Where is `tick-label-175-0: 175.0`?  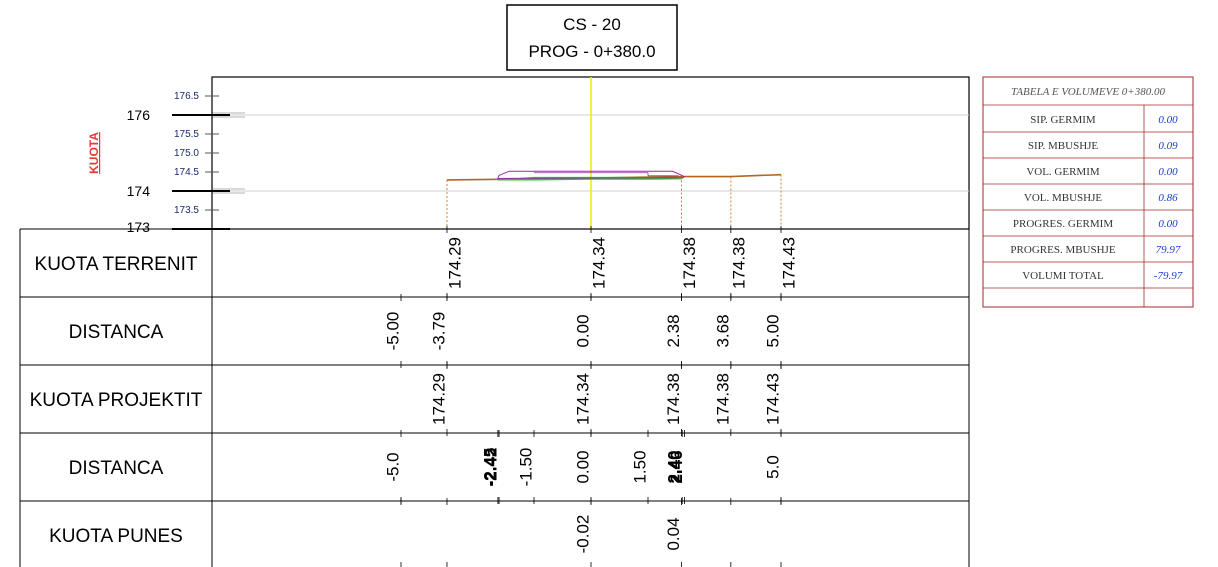
tick-label-175-0: 175.0 is located at coordinates (186, 153).